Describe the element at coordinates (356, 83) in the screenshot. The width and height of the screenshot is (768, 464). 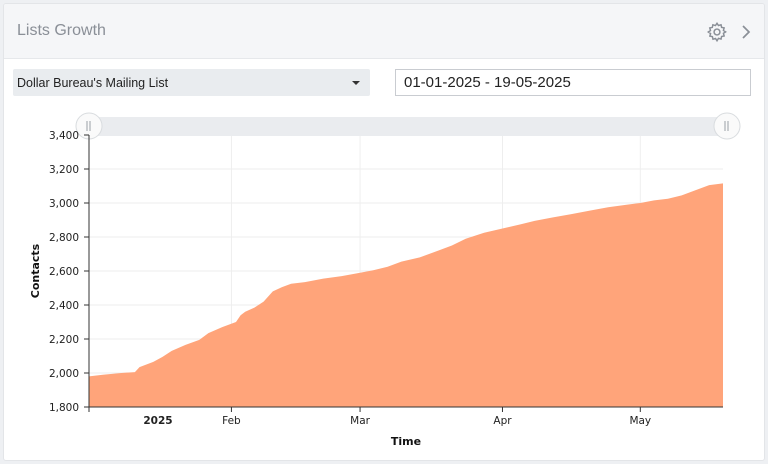
I see `caret-down-icon` at that location.